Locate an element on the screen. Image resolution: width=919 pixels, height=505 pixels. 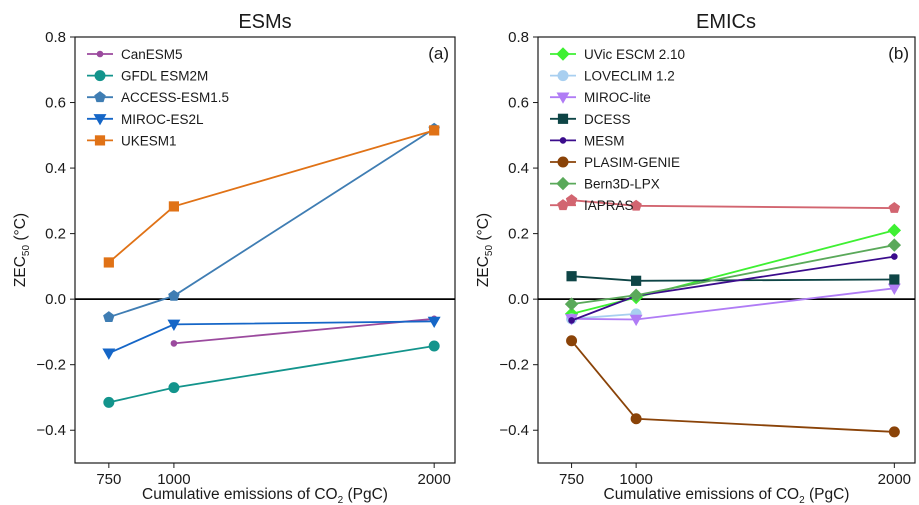
legend-entry: UKESM1 is located at coordinates (149, 140).